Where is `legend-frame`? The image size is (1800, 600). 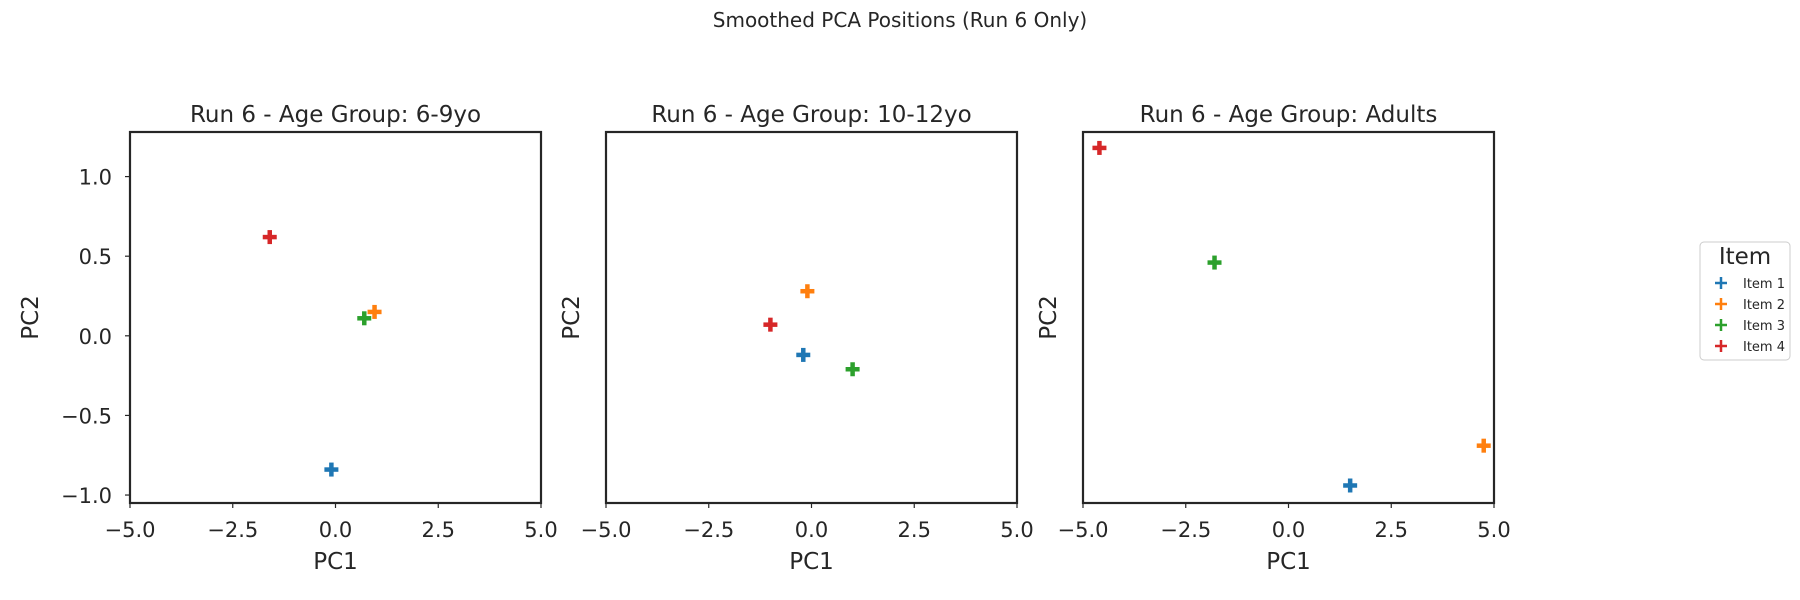 legend-frame is located at coordinates (1745, 301).